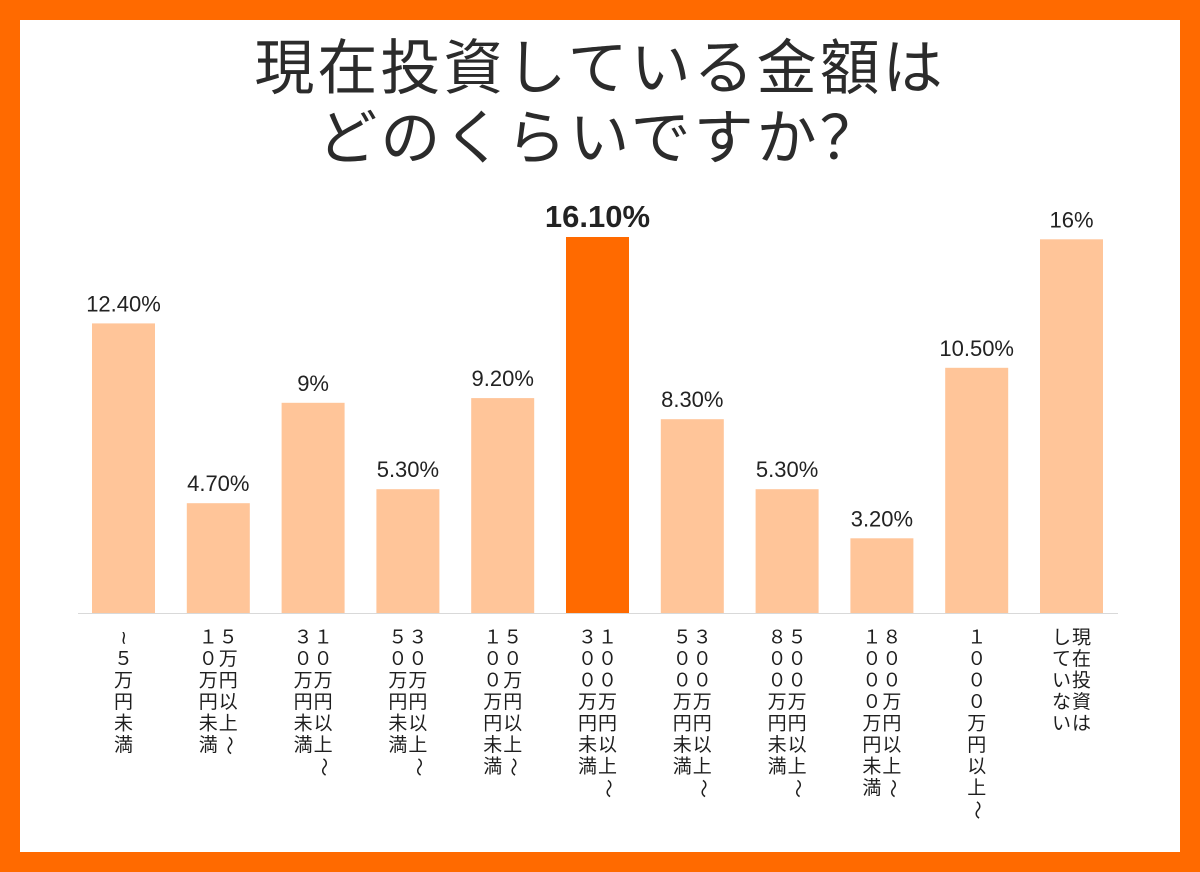 The height and width of the screenshot is (872, 1200). I want to click on category-label-7-0-char-4: 円, so click(797, 724).